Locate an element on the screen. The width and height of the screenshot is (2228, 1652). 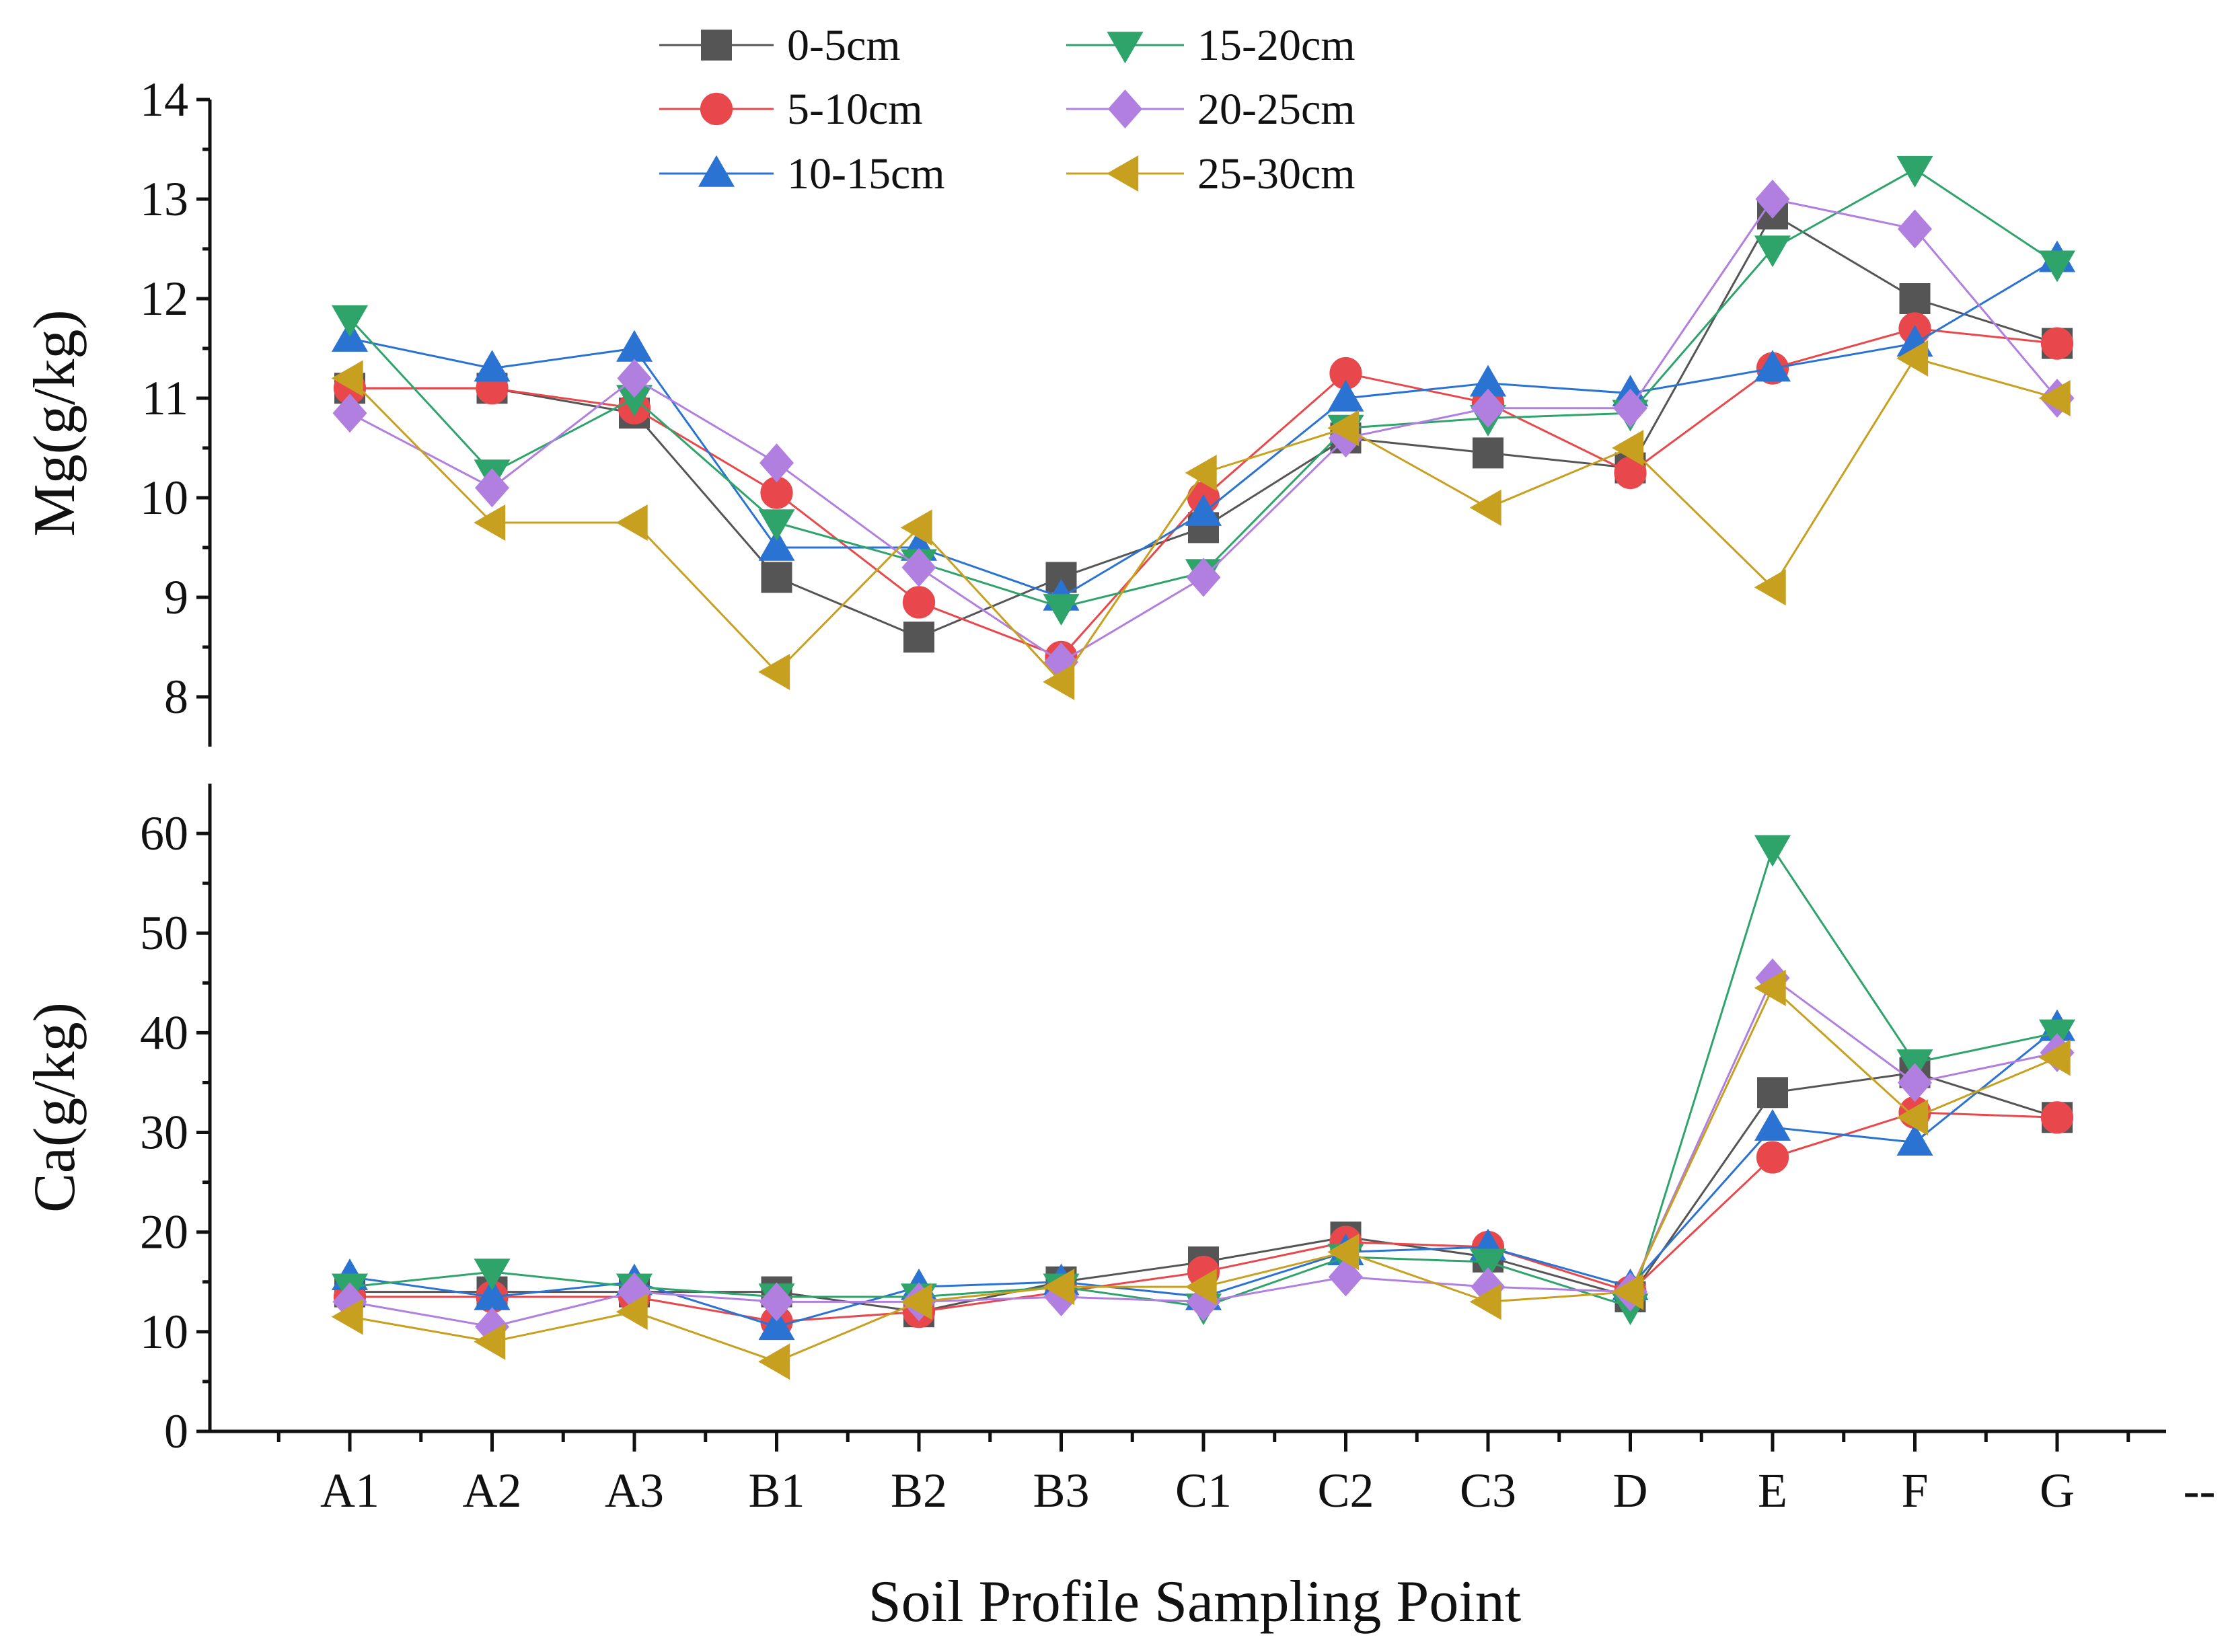
mg-point-25-30cm-a2 is located at coordinates (490, 522).